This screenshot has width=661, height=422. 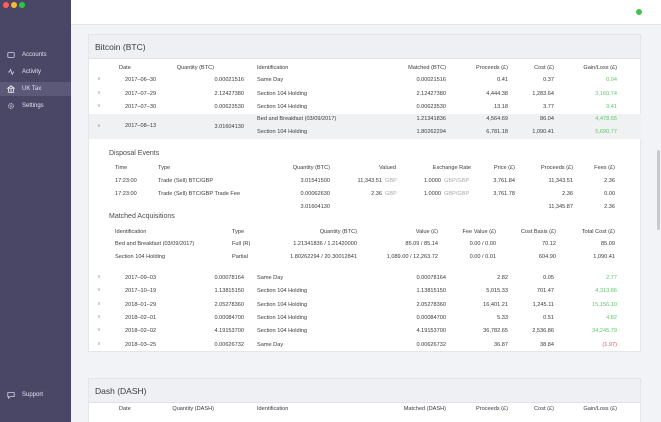 I want to click on matched-value: 1,089.00 / 12,263.72, so click(x=412, y=257).